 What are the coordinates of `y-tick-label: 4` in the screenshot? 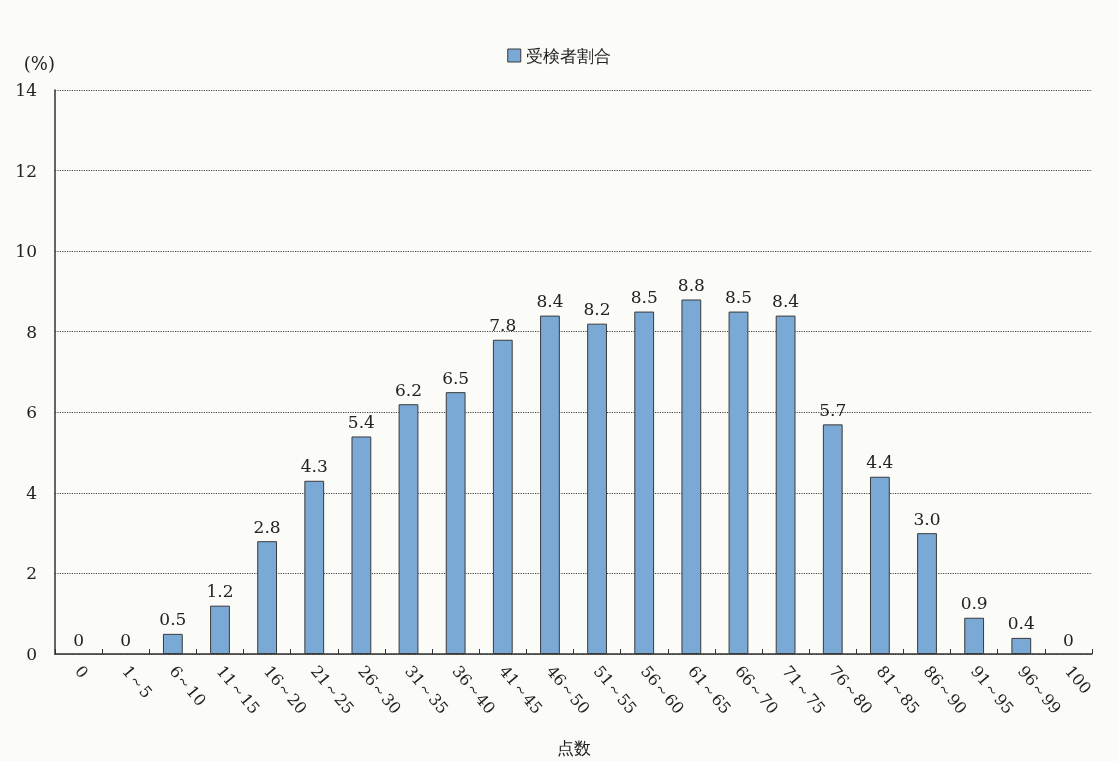 It's located at (31, 492).